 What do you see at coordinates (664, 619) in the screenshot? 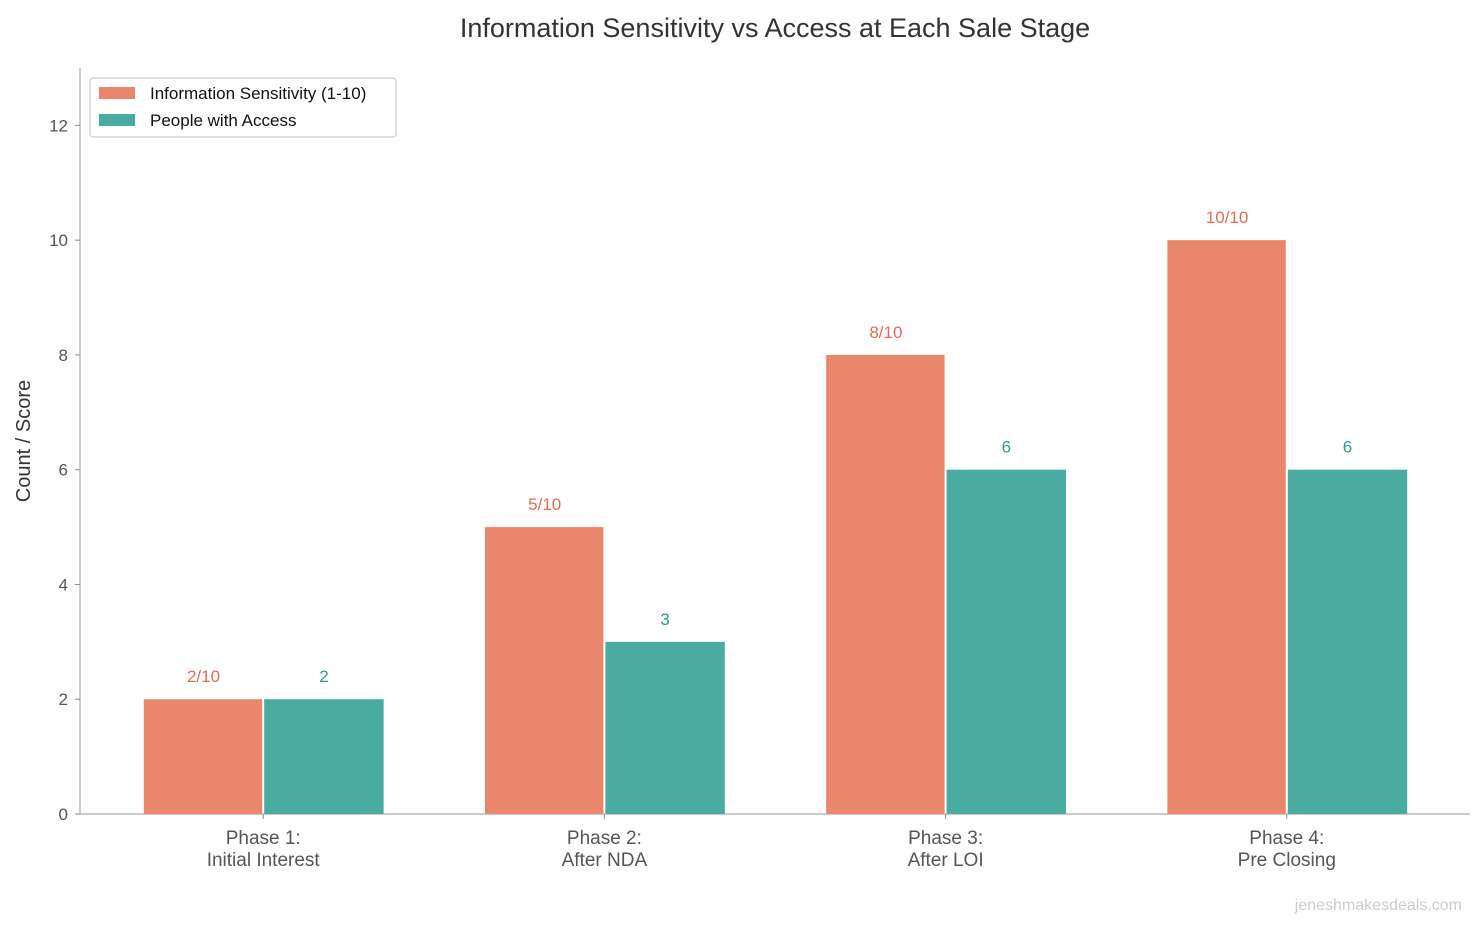
I see `data-label: 3` at bounding box center [664, 619].